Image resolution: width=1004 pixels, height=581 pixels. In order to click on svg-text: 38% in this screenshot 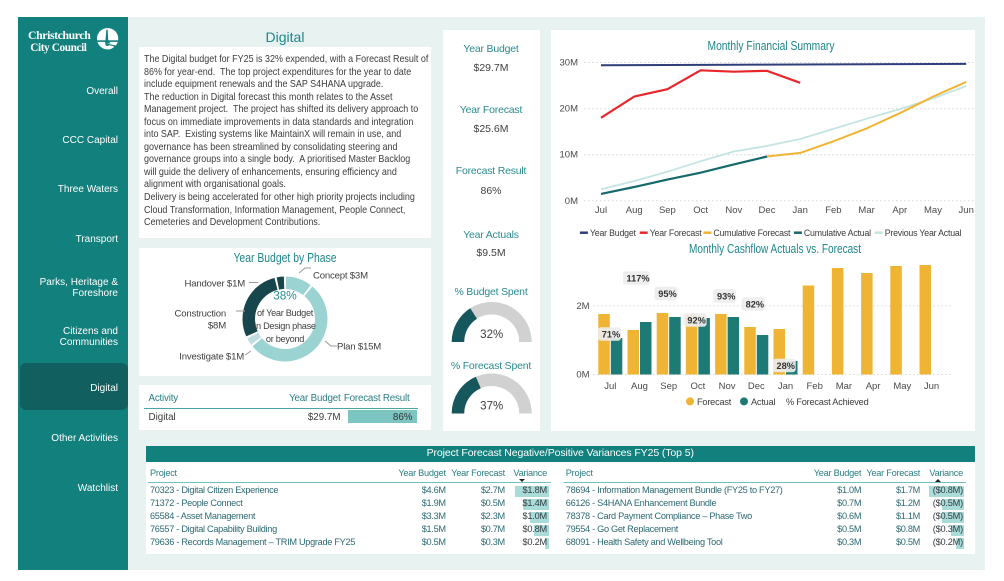, I will do `click(285, 296)`.